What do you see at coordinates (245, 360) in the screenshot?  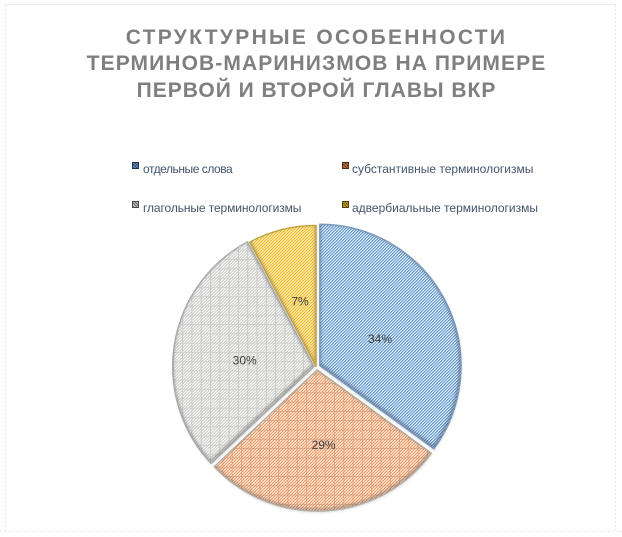 I see `svg-text: 30%` at bounding box center [245, 360].